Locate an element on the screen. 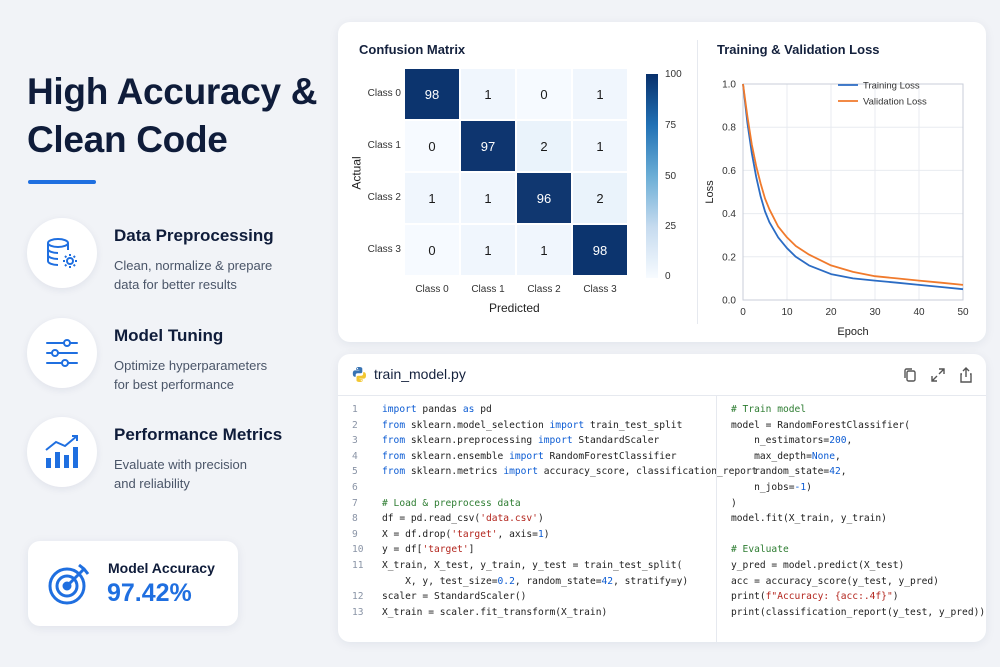 The width and height of the screenshot is (1000, 667). line-number: 2 is located at coordinates (355, 425).